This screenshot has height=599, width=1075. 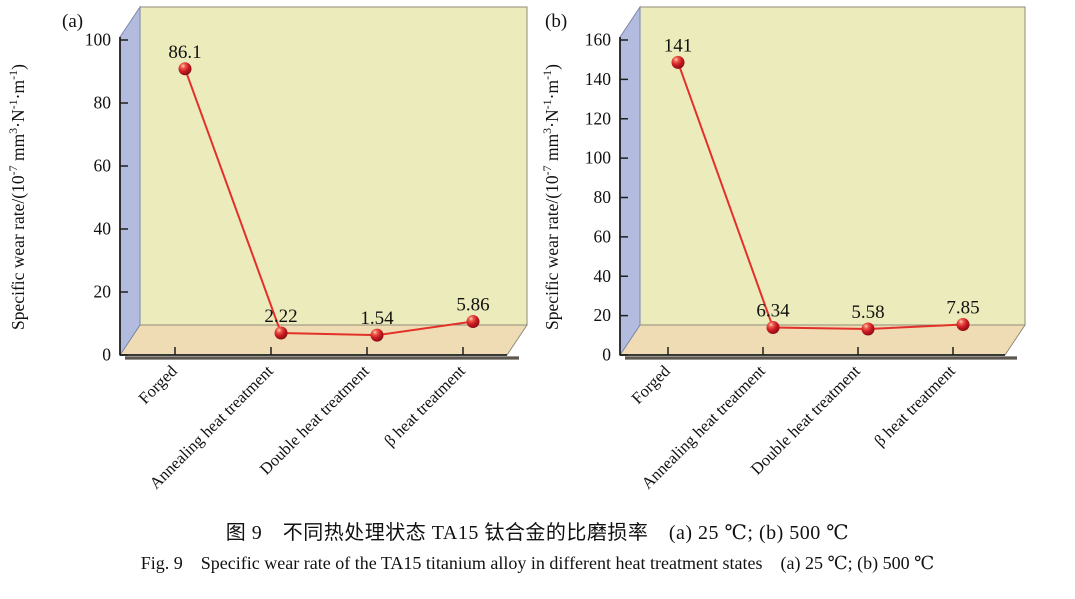 I want to click on x-category-label: Double heat treatment, so click(x=314, y=419).